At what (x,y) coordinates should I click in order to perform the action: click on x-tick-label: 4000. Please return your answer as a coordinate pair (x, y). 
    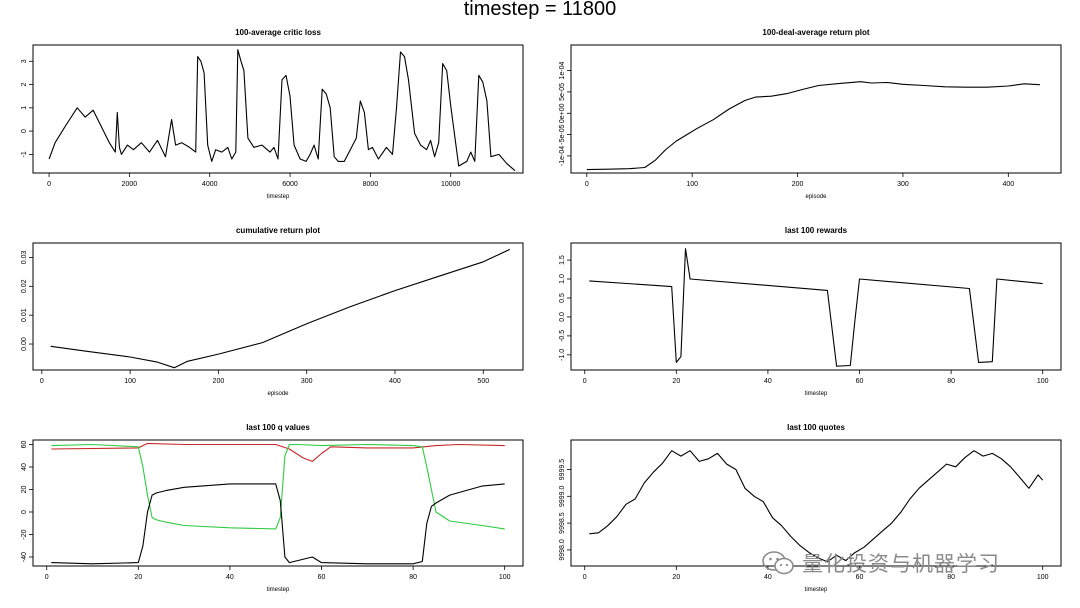
    Looking at the image, I should click on (210, 184).